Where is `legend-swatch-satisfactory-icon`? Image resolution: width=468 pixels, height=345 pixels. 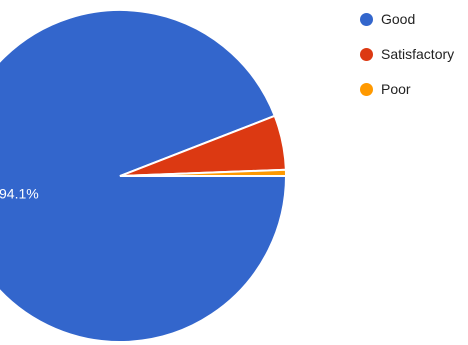 legend-swatch-satisfactory-icon is located at coordinates (366, 54).